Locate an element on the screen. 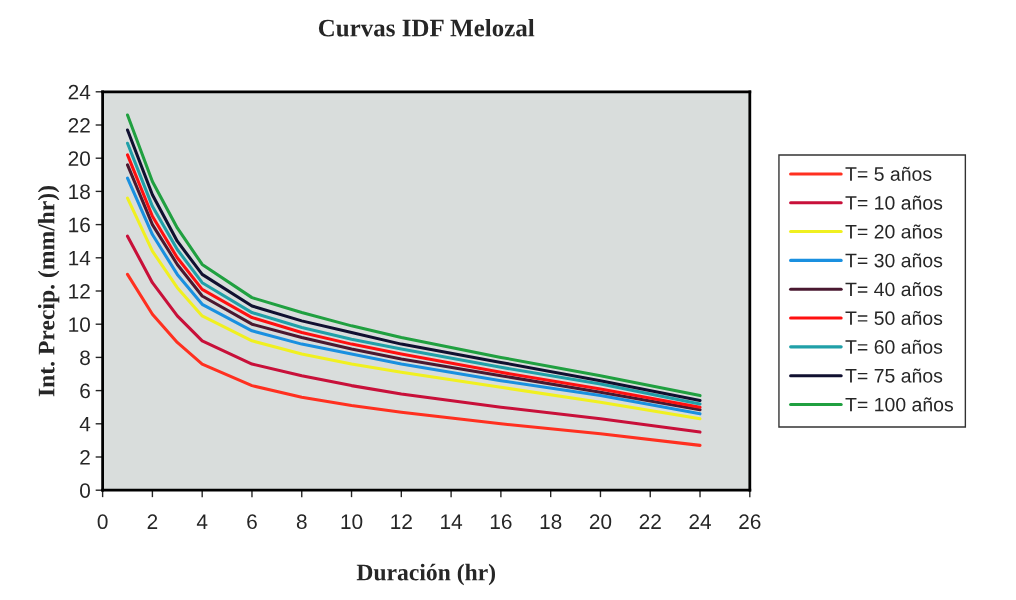 This screenshot has width=1016, height=600. x-tick-label: 22 is located at coordinates (650, 521).